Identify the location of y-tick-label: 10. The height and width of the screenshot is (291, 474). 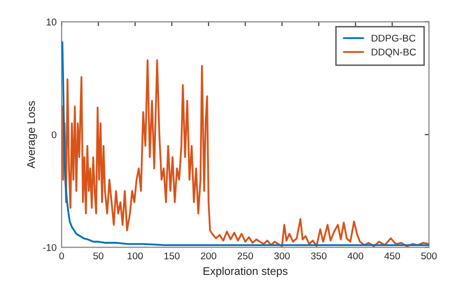
(51, 22).